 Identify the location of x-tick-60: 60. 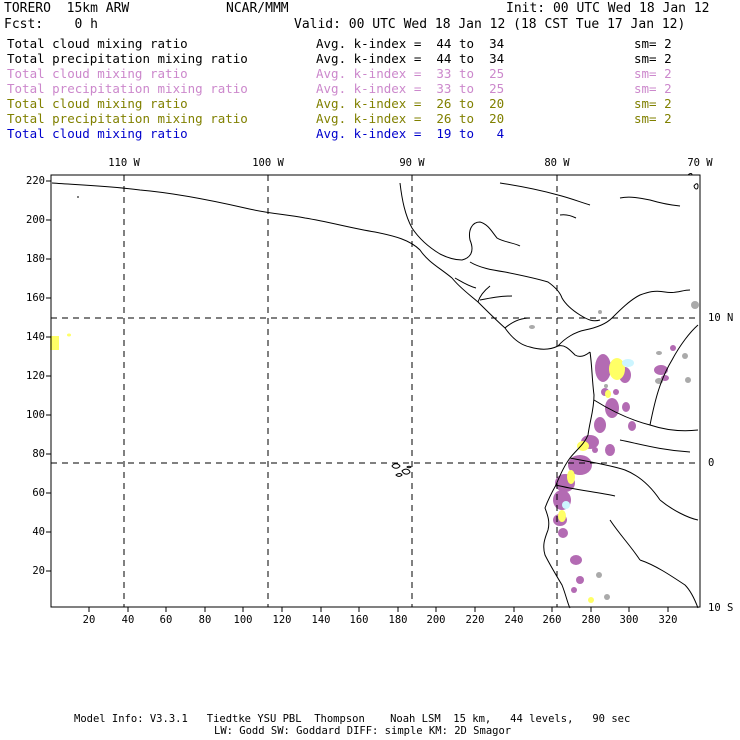
(166, 620).